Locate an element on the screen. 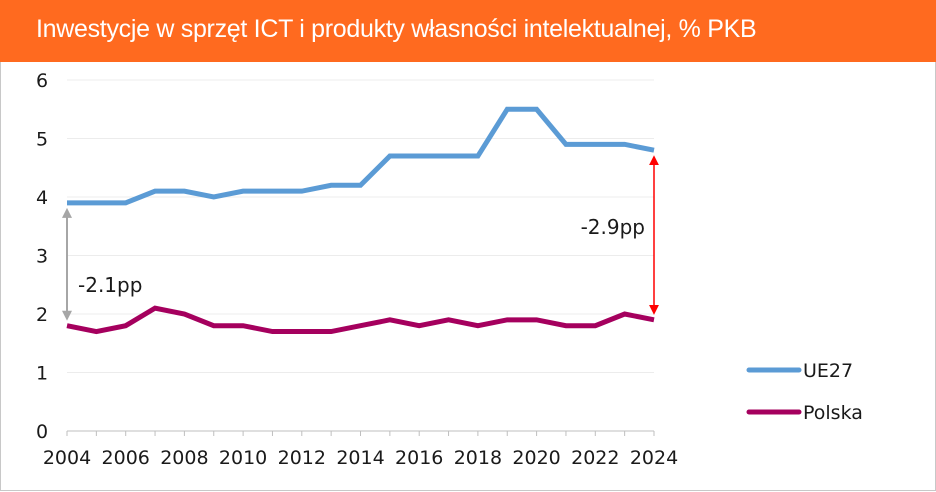 The height and width of the screenshot is (492, 936). y-tick-label: 1 is located at coordinates (42, 374).